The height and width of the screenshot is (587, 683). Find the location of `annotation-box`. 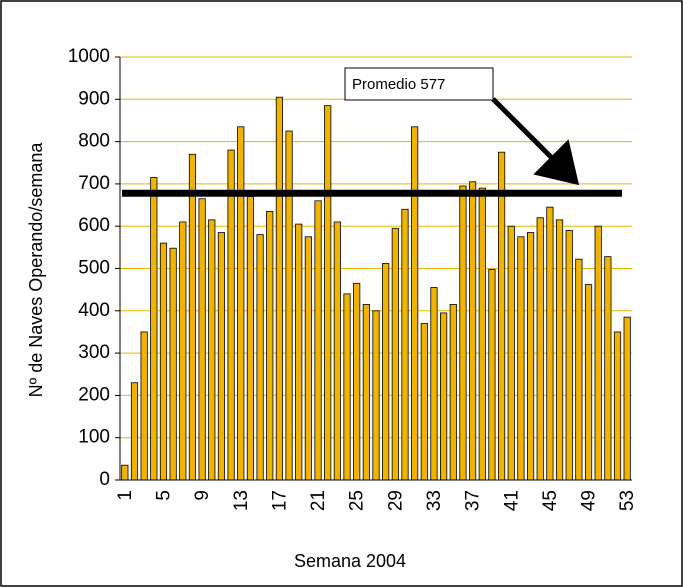

annotation-box is located at coordinates (419, 84).